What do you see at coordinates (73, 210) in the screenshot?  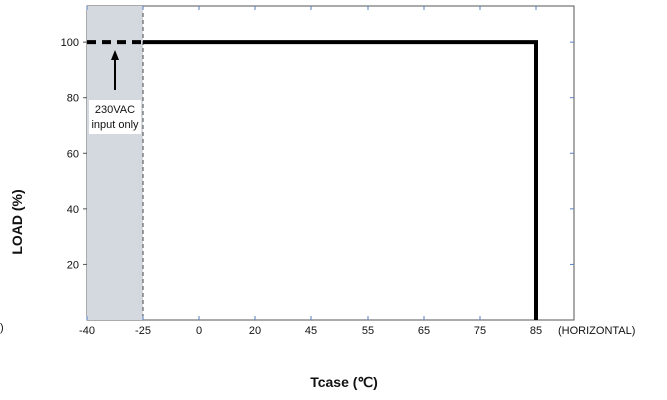 I see `y-tick-label: 40` at bounding box center [73, 210].